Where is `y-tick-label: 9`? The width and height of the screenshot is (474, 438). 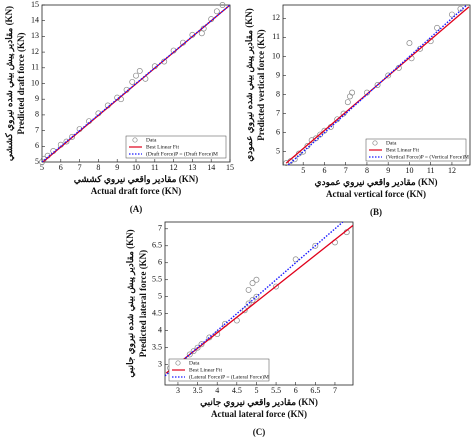 y-tick-label: 9 is located at coordinates (278, 74).